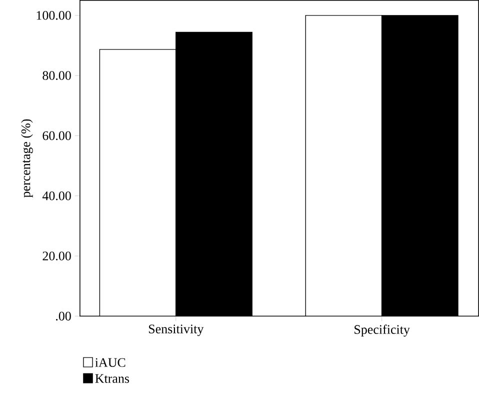  I want to click on y-tick-label: 80.00, so click(56, 75).